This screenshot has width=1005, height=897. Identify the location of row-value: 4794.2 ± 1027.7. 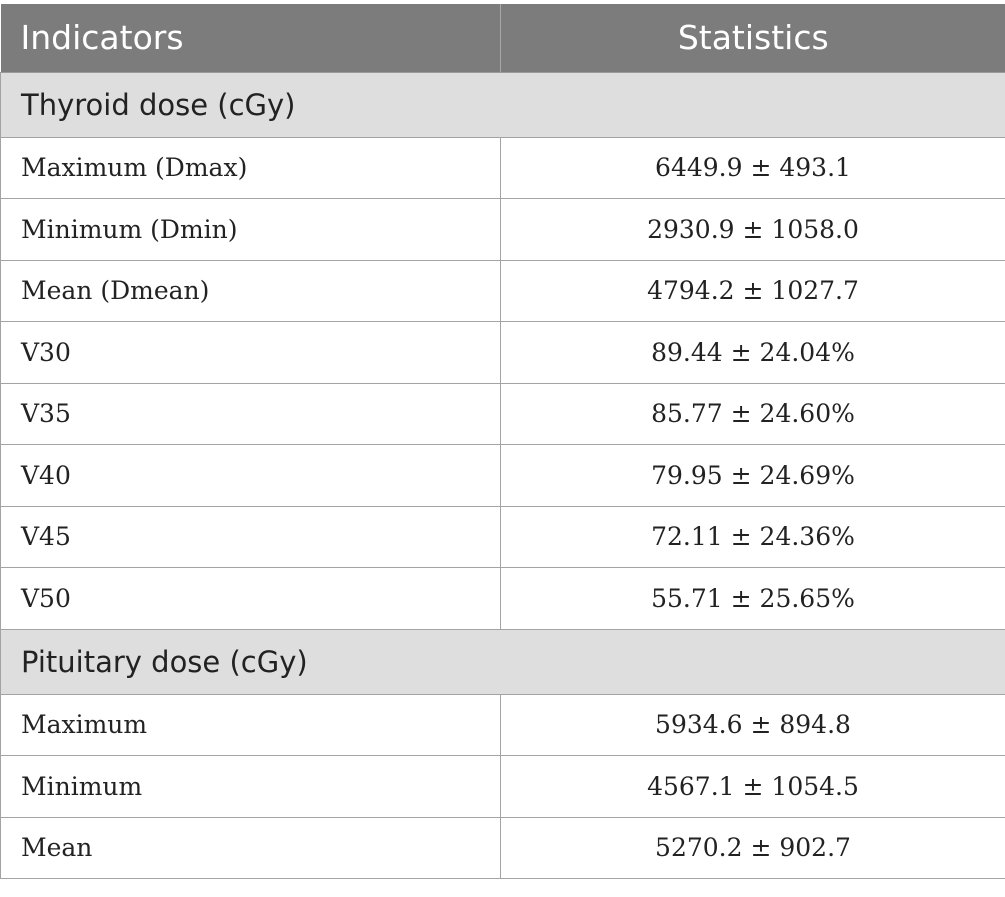
(752, 291).